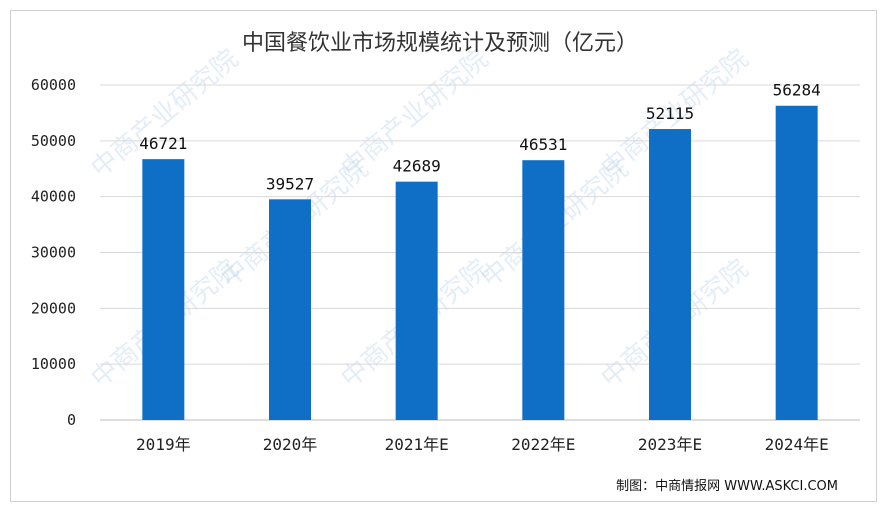  What do you see at coordinates (417, 444) in the screenshot?
I see `x-category-label: 2021年E` at bounding box center [417, 444].